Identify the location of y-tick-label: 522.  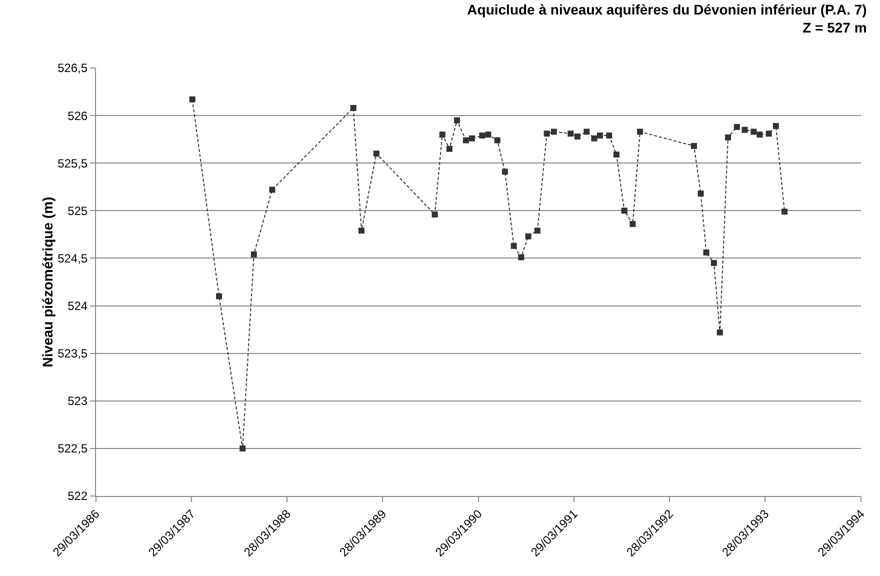
(78, 496).